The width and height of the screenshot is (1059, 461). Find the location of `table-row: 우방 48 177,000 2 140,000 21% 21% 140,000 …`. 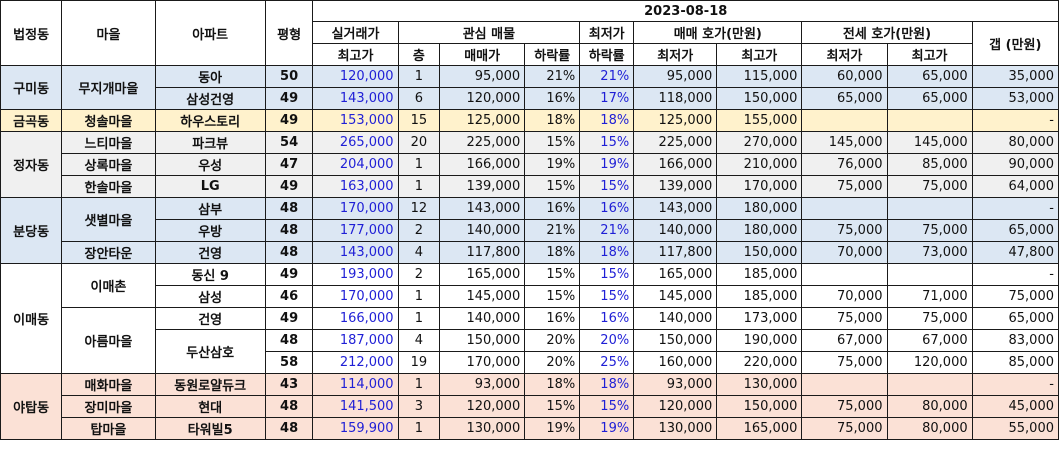

table-row: 우방 48 177,000 2 140,000 21% 21% 140,000 … is located at coordinates (530, 230).